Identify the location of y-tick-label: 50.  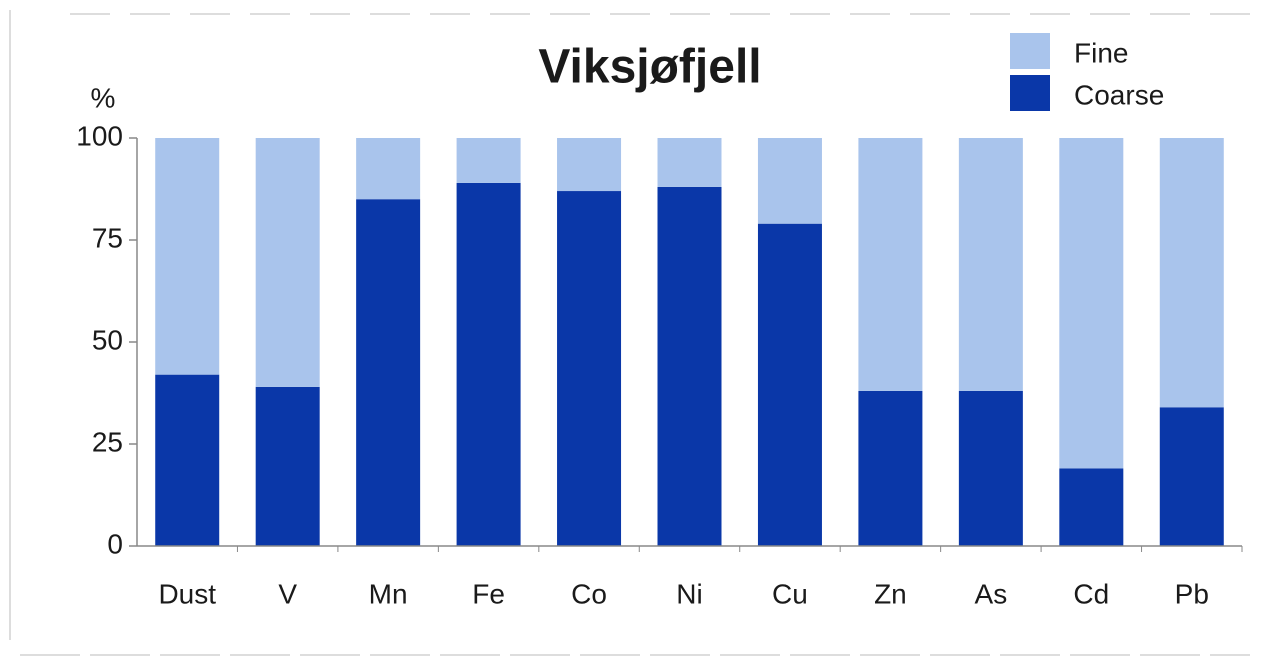
(107, 339).